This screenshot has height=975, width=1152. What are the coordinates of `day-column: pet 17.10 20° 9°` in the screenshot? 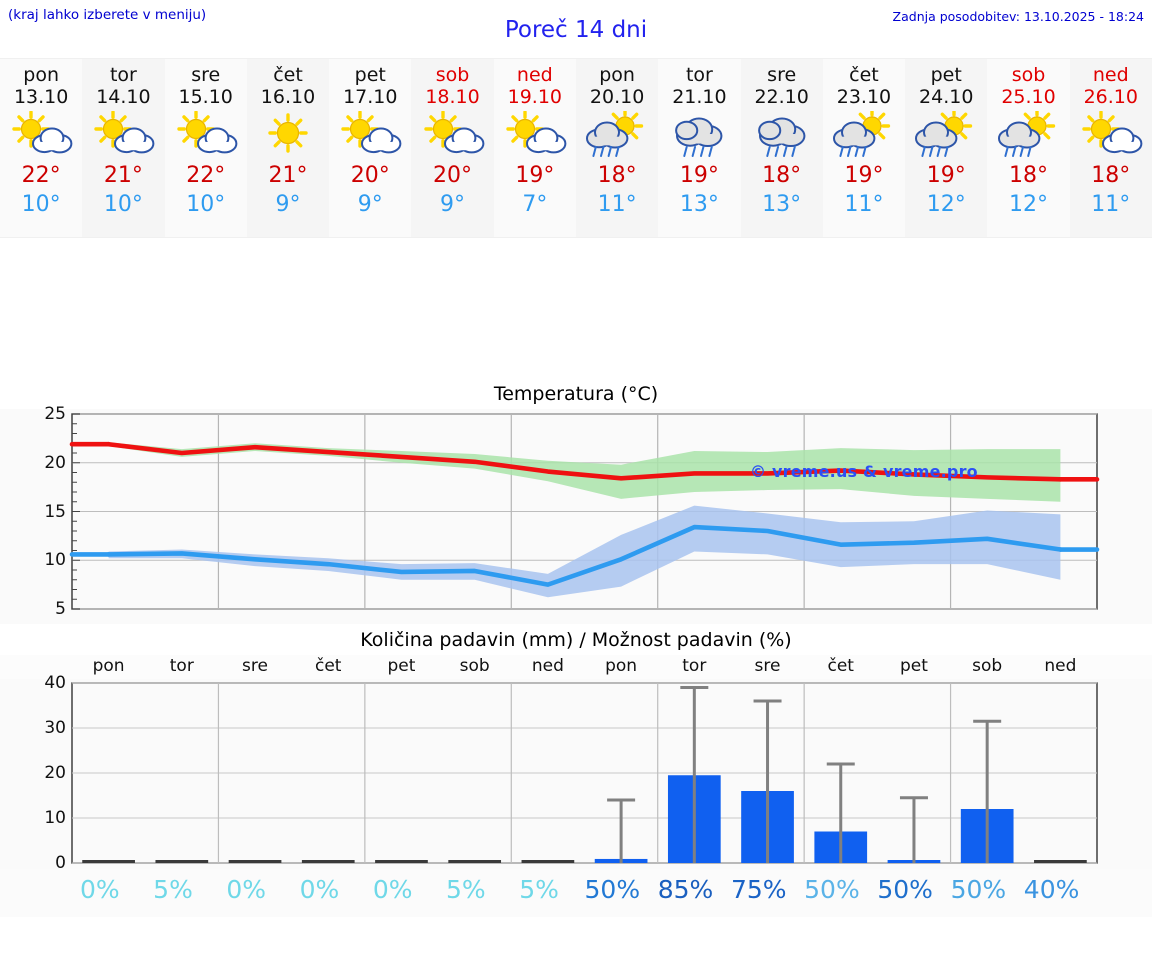 It's located at (370, 148).